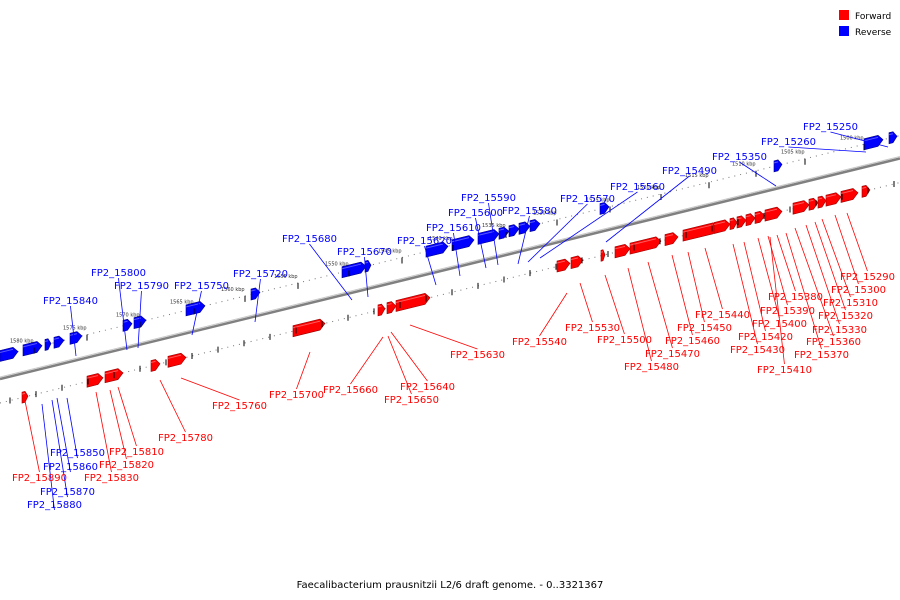  I want to click on gene-label: FP2_15640, so click(427, 387).